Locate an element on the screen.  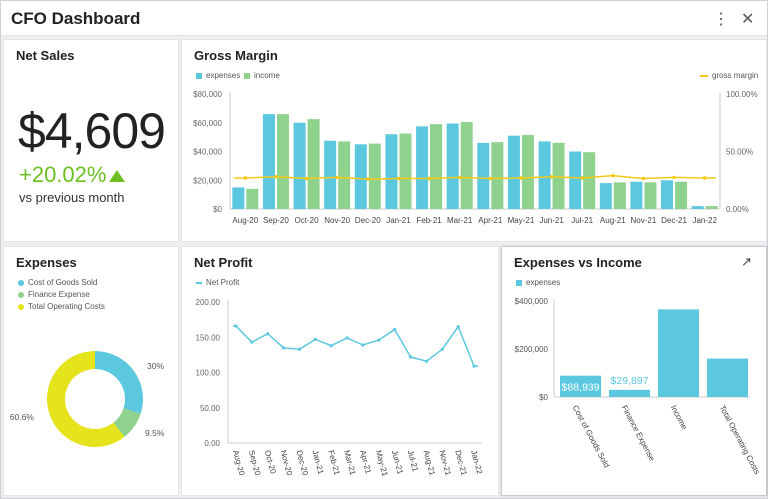
x-tick-label: Aug-21 is located at coordinates (430, 463).